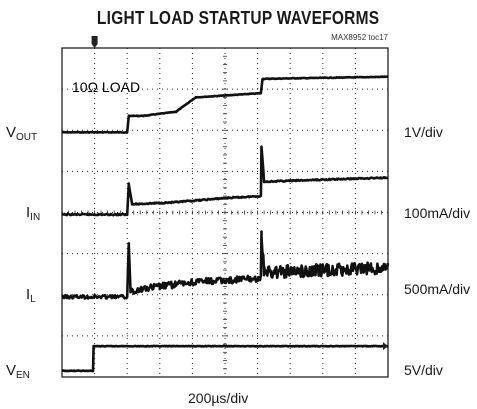 This screenshot has height=409, width=477. I want to click on channel-scale-il: 500mA/div, so click(437, 289).